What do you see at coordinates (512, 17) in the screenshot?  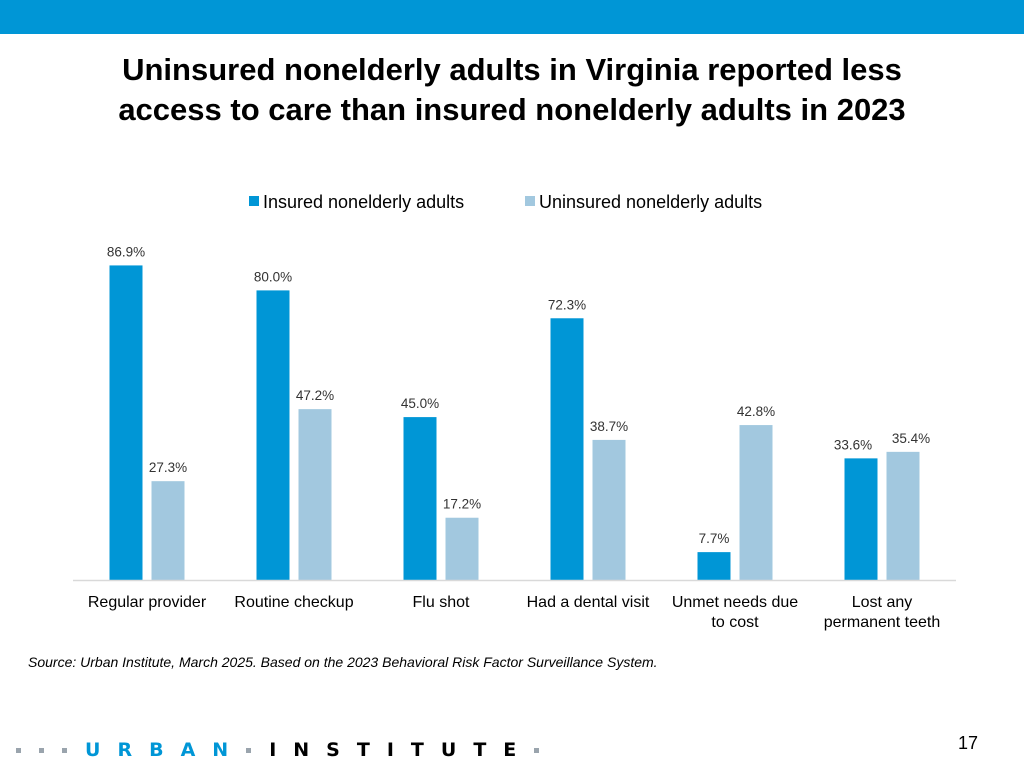 I see `header-bar` at bounding box center [512, 17].